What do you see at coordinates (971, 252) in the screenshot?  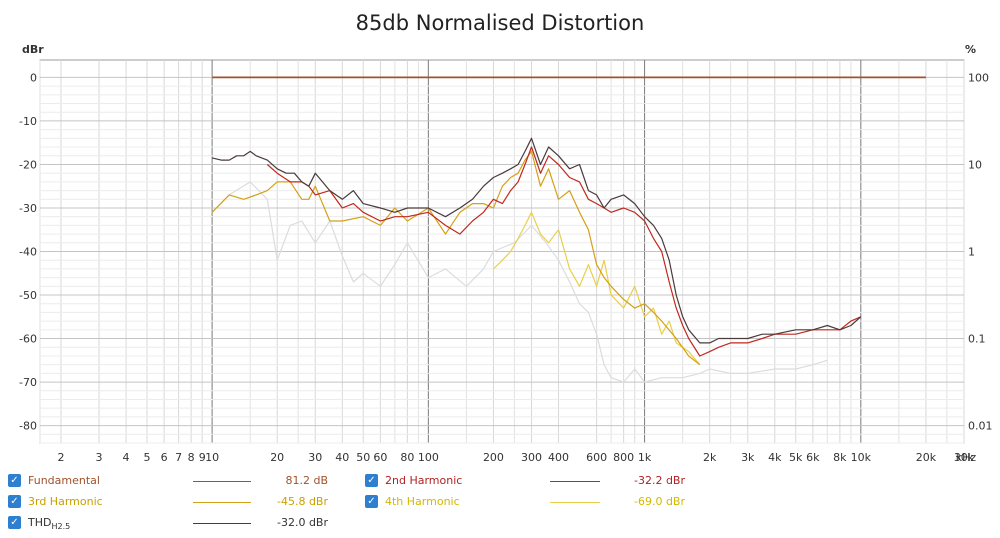 I see `y-right-tick-label: 1` at bounding box center [971, 252].